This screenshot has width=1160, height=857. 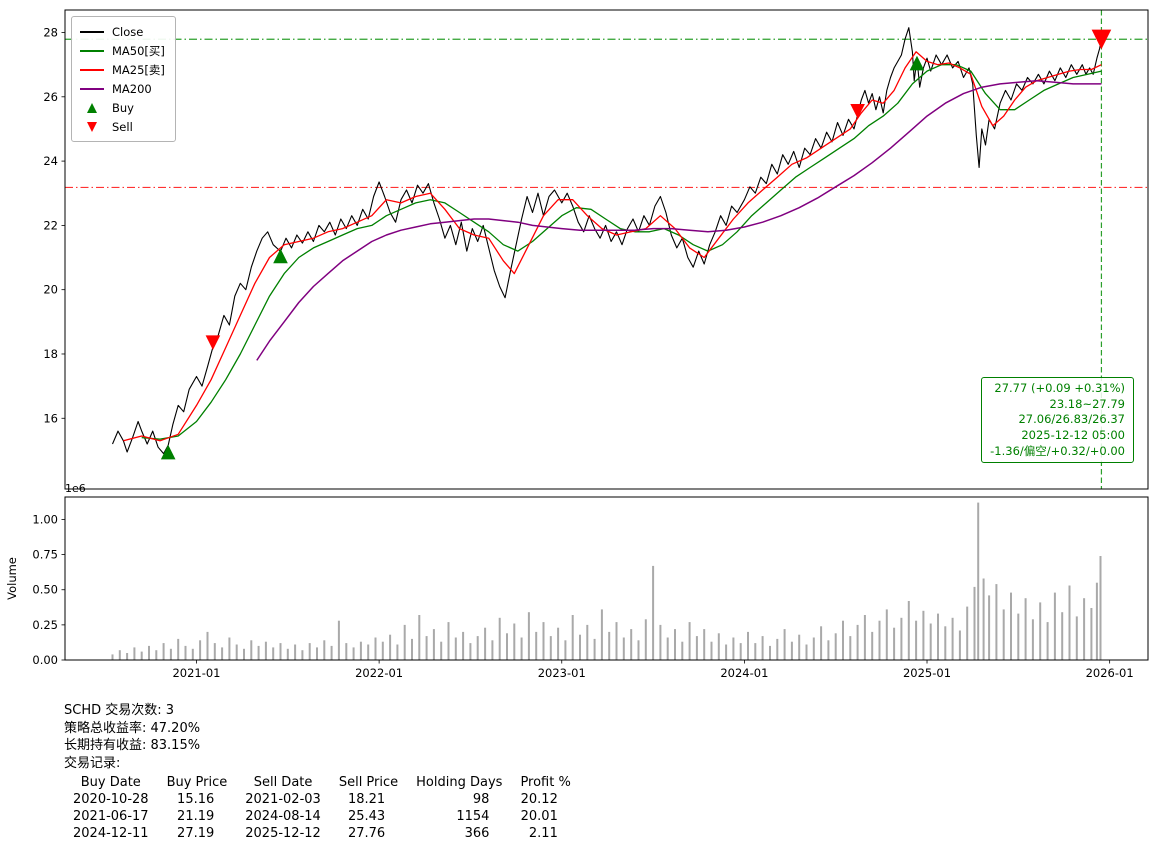 I want to click on buy-marker, so click(x=280, y=256).